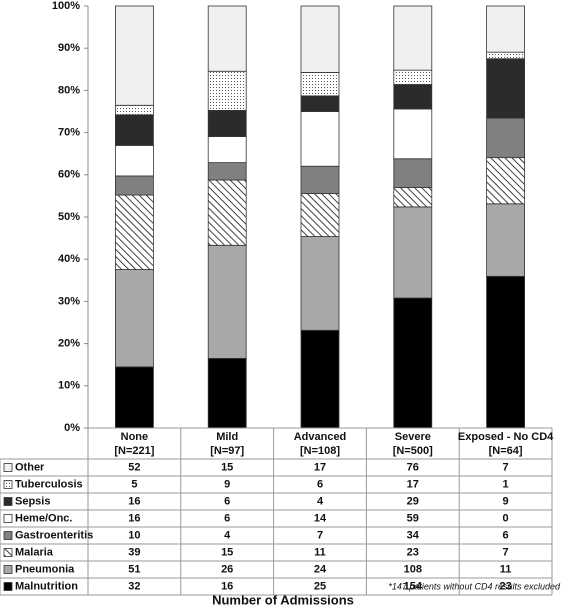  What do you see at coordinates (69, 175) in the screenshot?
I see `y-tick-label: 60%` at bounding box center [69, 175].